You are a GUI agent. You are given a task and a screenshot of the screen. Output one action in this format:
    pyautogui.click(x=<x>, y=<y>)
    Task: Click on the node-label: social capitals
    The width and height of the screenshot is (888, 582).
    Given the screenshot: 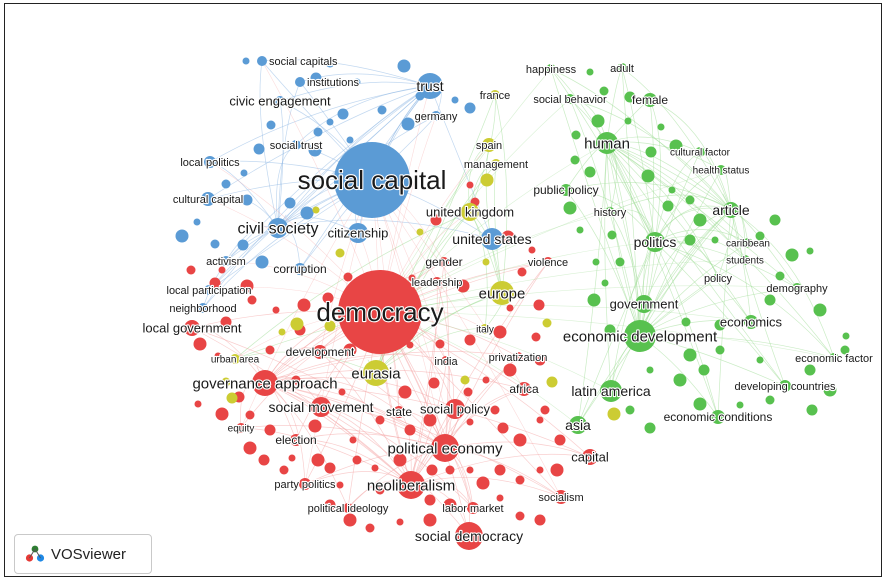 What is the action you would take?
    pyautogui.click(x=303, y=62)
    